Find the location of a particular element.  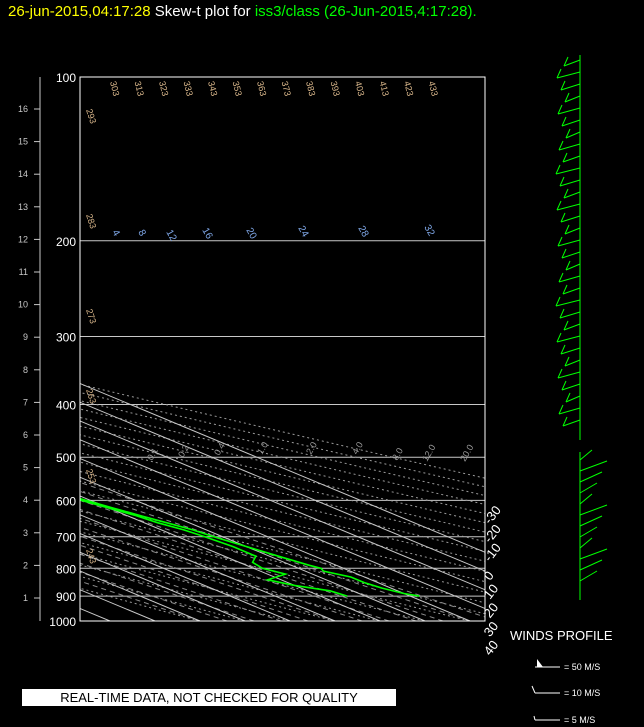

height-tick-label: 4 is located at coordinates (25, 500).